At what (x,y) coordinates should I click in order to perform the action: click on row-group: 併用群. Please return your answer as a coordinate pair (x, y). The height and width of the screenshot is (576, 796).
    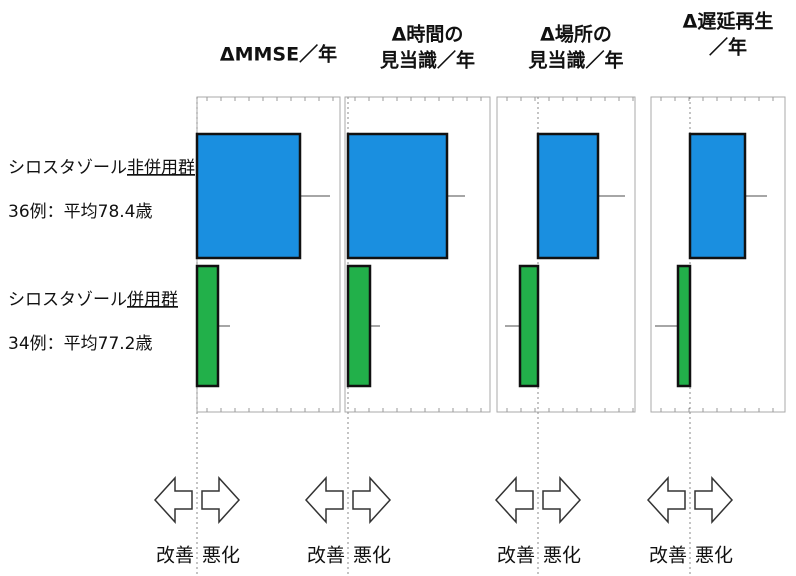
    Looking at the image, I should click on (152, 300).